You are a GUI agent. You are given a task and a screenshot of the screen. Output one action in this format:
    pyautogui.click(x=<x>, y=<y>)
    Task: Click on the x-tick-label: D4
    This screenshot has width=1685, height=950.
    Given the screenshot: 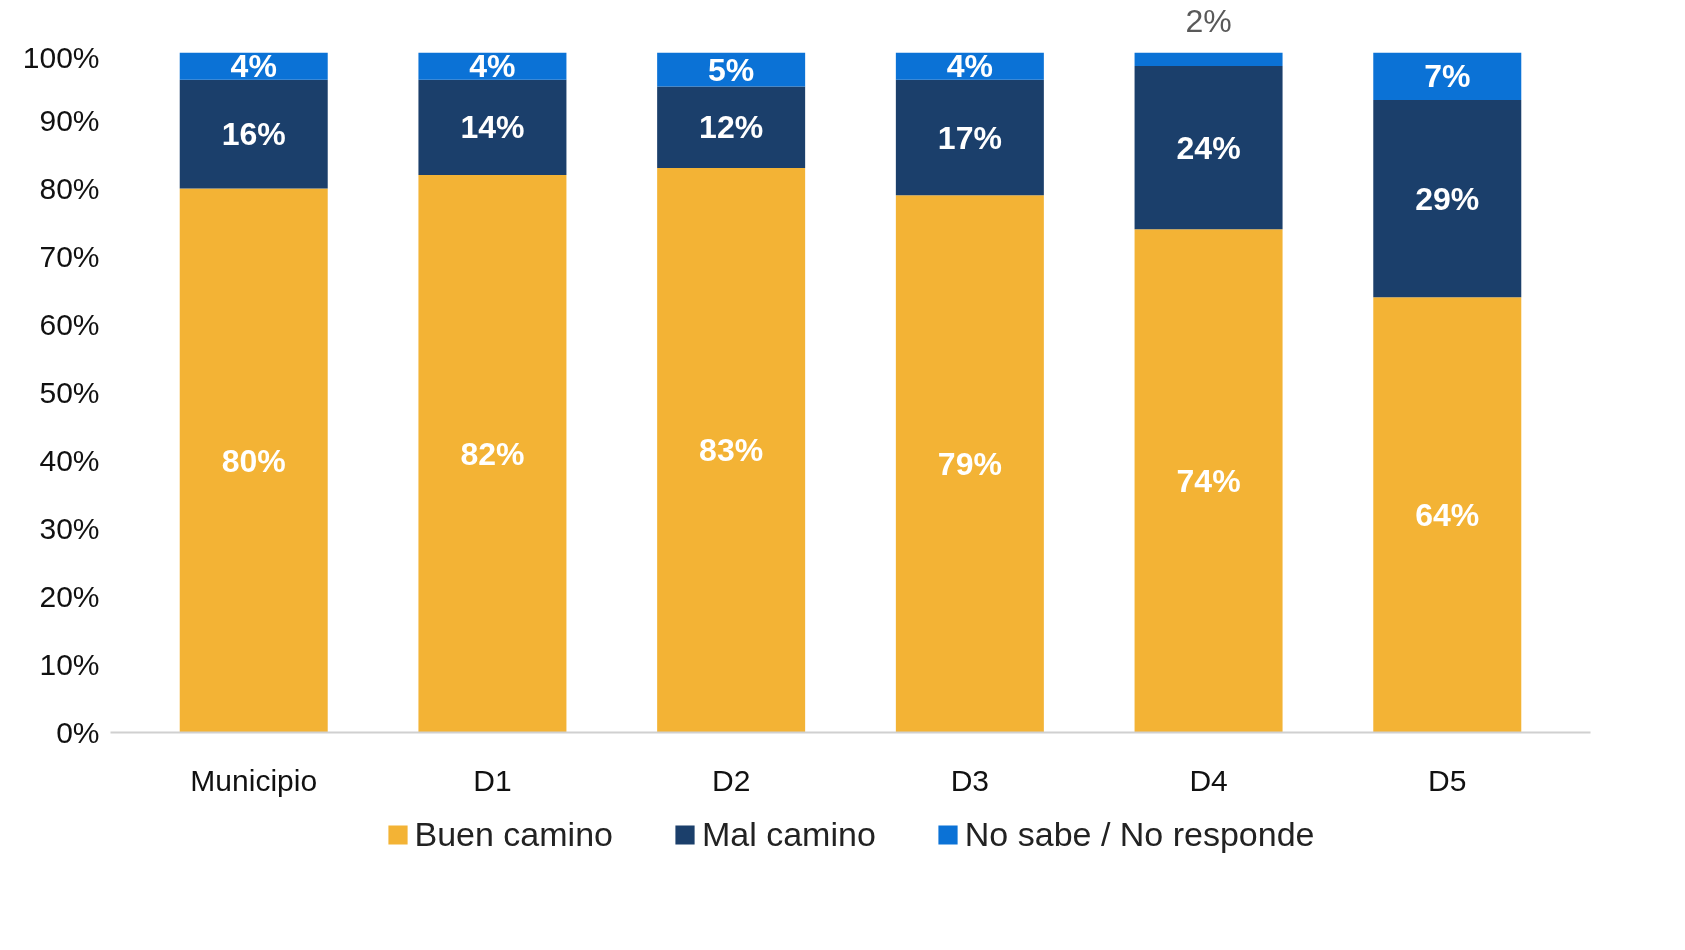 What is the action you would take?
    pyautogui.click(x=1208, y=780)
    